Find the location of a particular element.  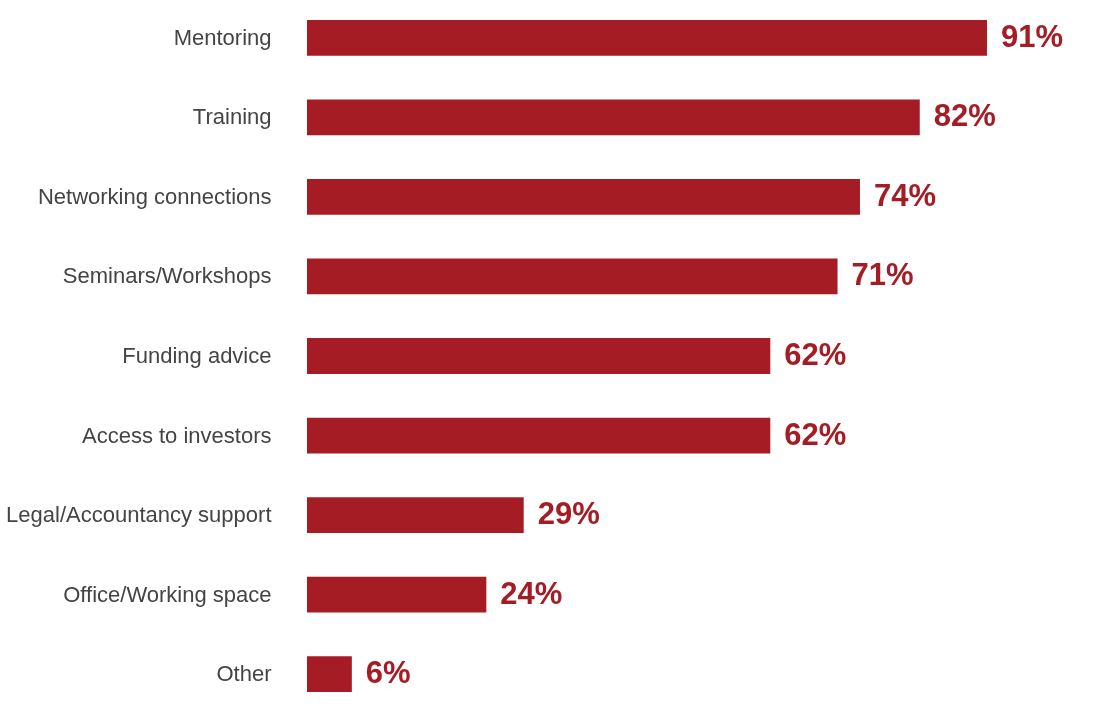

data-label: 71% is located at coordinates (882, 275).